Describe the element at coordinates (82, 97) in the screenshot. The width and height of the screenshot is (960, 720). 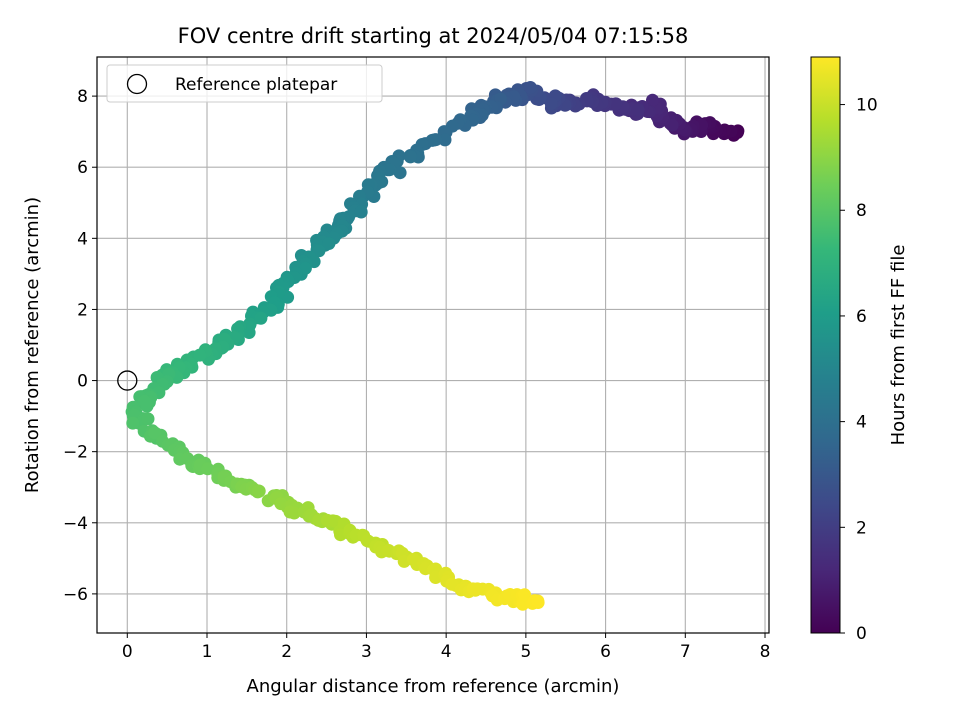
I see `y-tick-label: 8` at that location.